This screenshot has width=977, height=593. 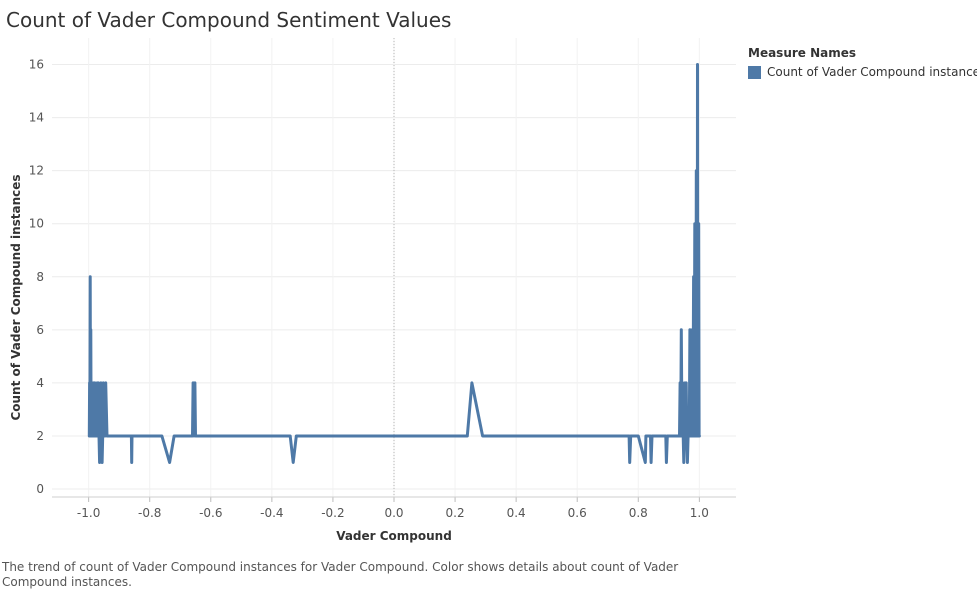 I want to click on y-tick-label: 16, so click(x=36, y=65).